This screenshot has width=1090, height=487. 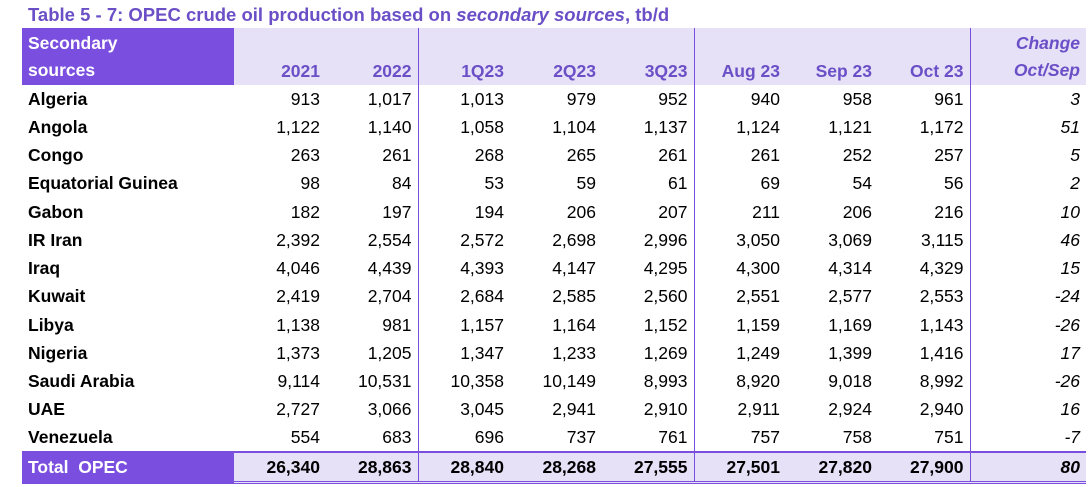 I want to click on value-cell: 2,419, so click(x=298, y=296).